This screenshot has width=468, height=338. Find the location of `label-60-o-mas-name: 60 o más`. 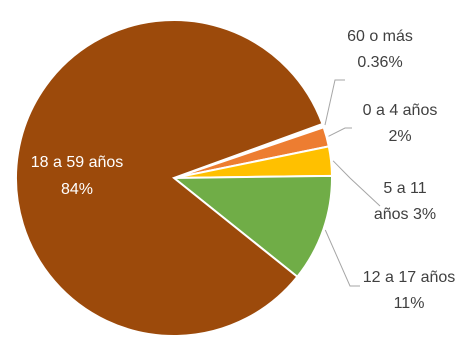

label-60-o-mas-name: 60 o más is located at coordinates (380, 36).